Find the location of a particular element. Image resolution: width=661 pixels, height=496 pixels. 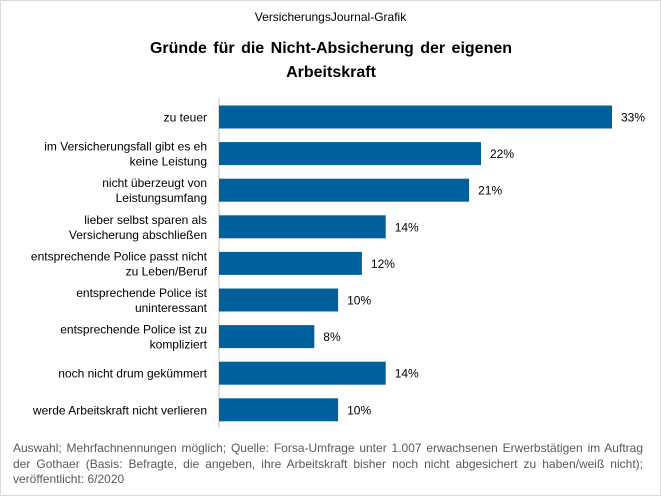

category-label: kompliziert is located at coordinates (179, 345).